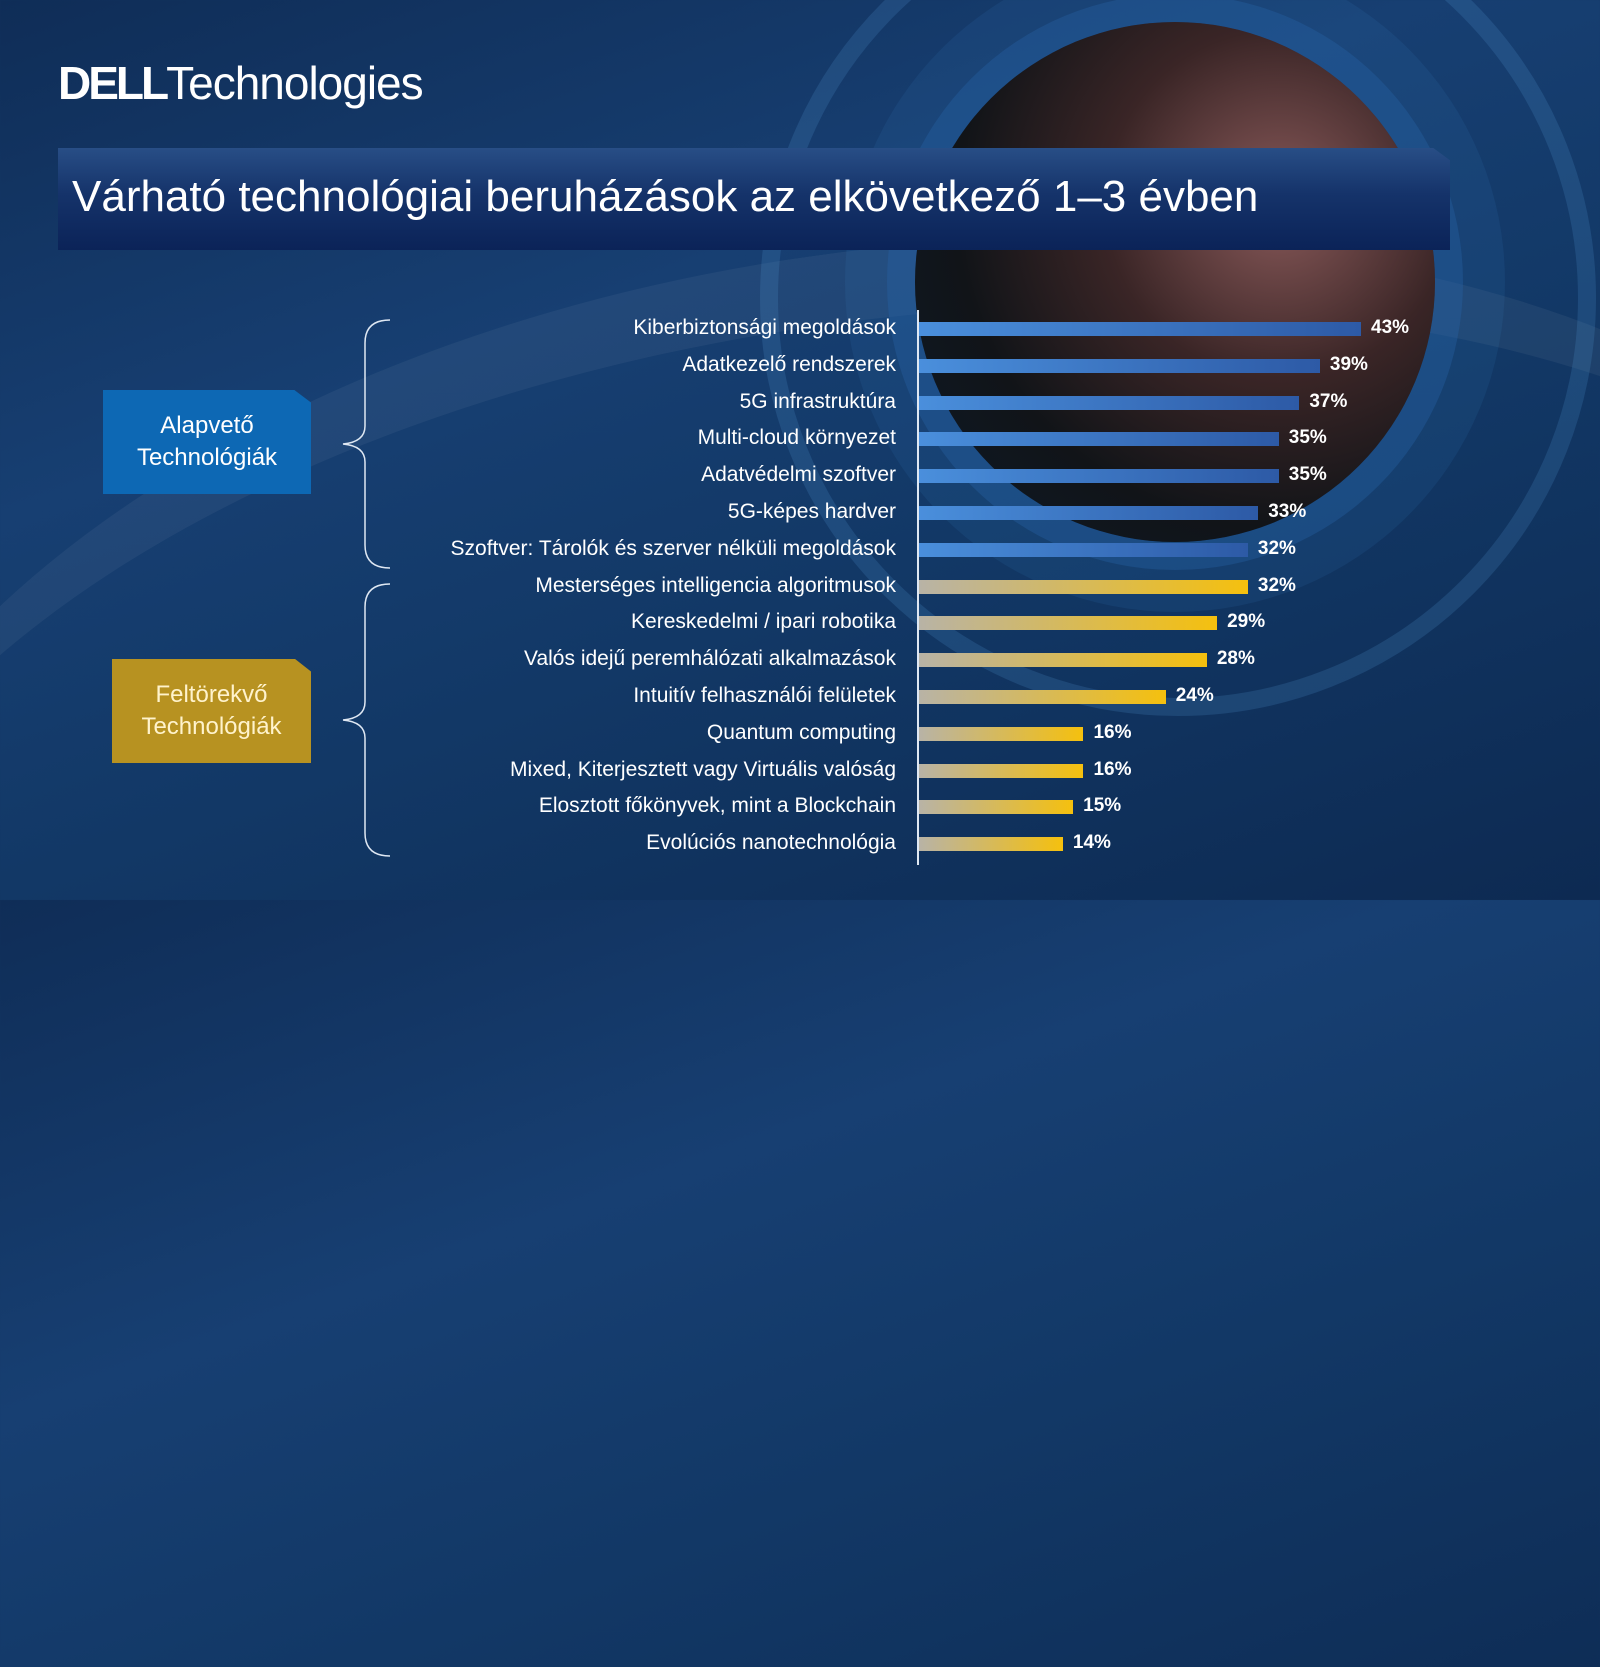 This screenshot has height=1667, width=1600. Describe the element at coordinates (817, 401) in the screenshot. I see `bar-label: 5G infrastruktúra` at that location.